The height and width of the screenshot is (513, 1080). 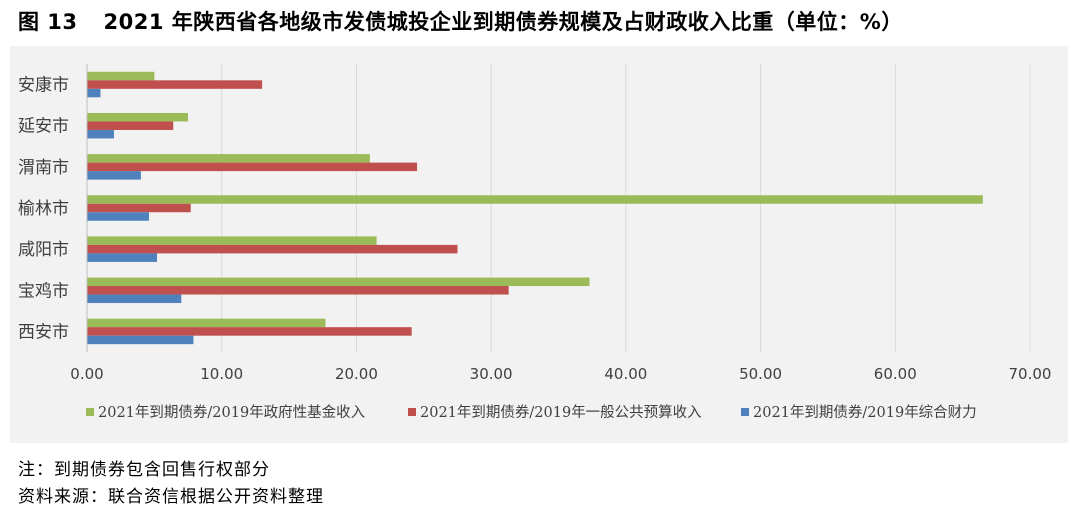 What do you see at coordinates (43, 332) in the screenshot?
I see `category-label: 西安市` at bounding box center [43, 332].